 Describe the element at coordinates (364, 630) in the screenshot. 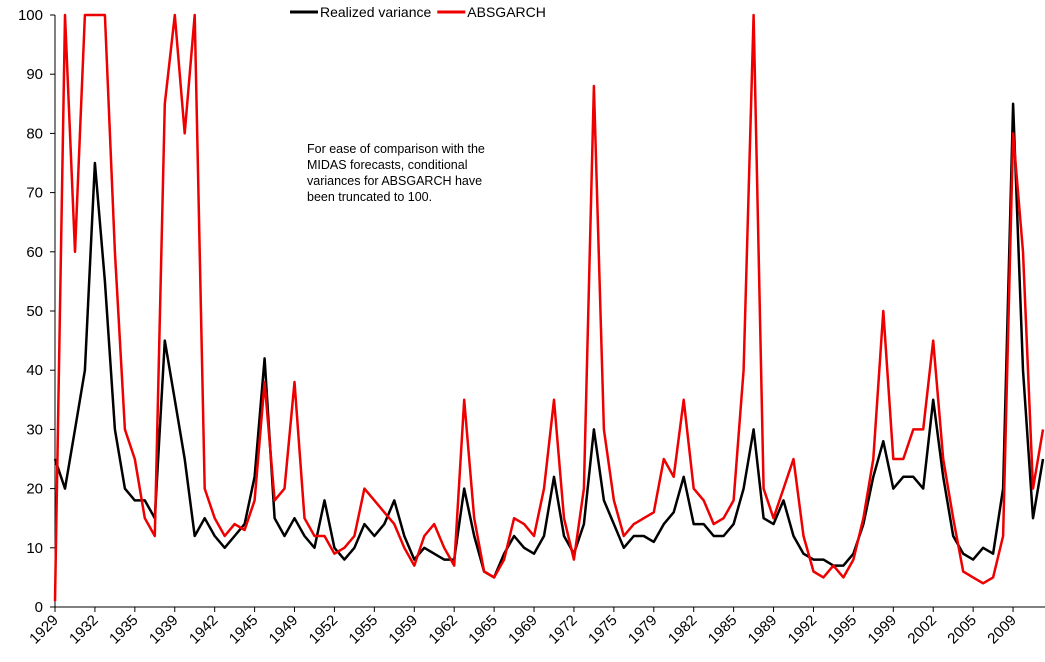

I see `x-tick-label: 1955` at that location.